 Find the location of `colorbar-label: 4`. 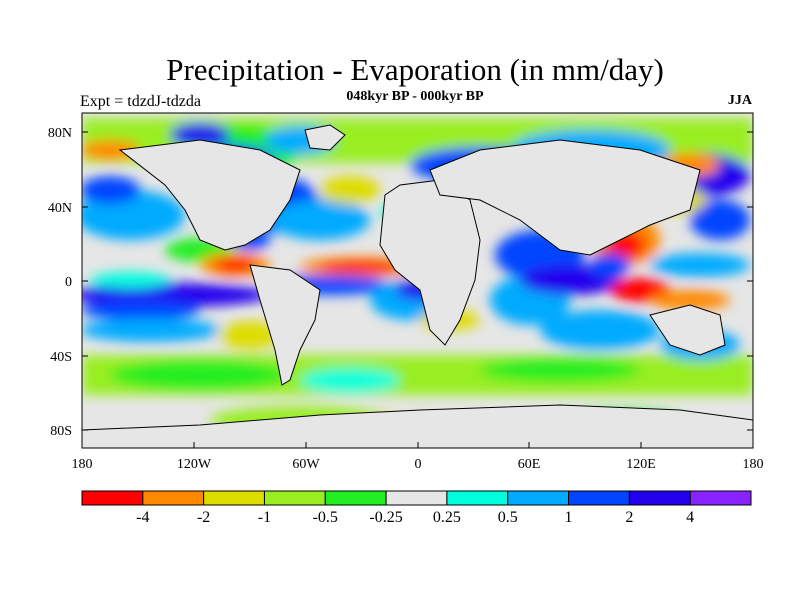

colorbar-label: 4 is located at coordinates (690, 517).